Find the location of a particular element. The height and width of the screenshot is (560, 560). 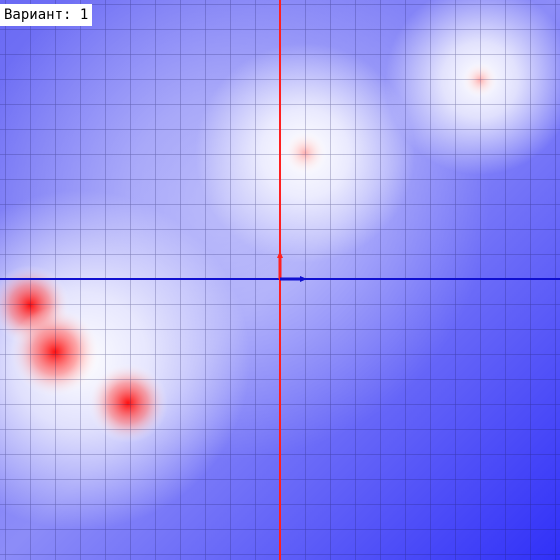

x-arrow-head is located at coordinates (303, 279).